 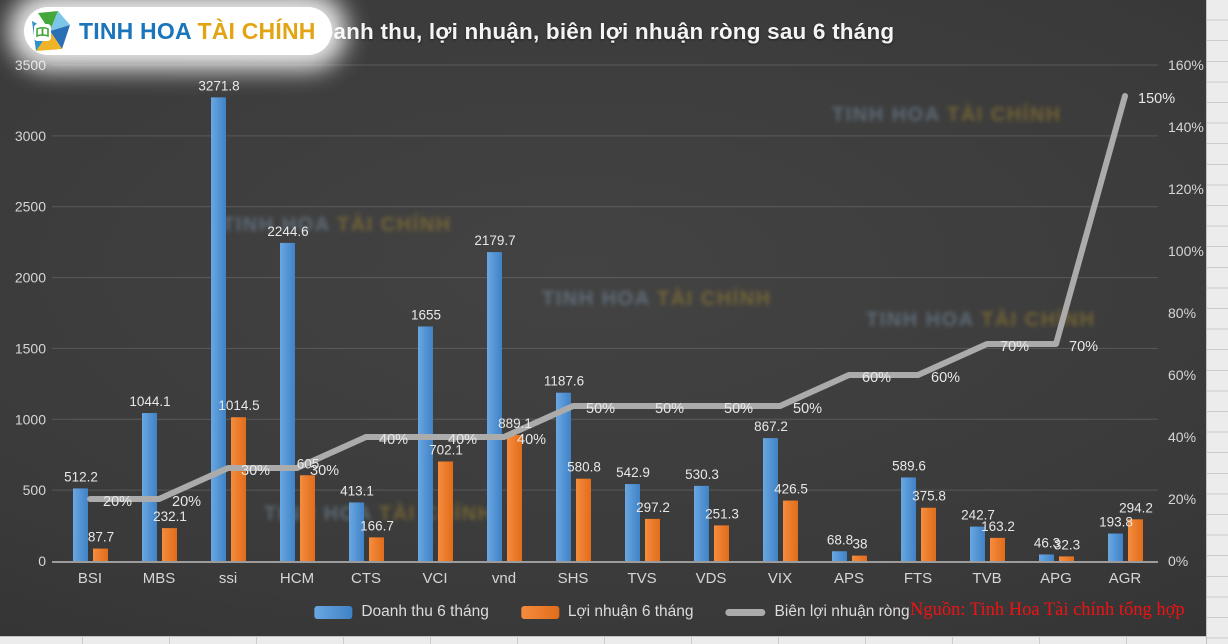 I want to click on svg-text: TVB, so click(x=986, y=578).